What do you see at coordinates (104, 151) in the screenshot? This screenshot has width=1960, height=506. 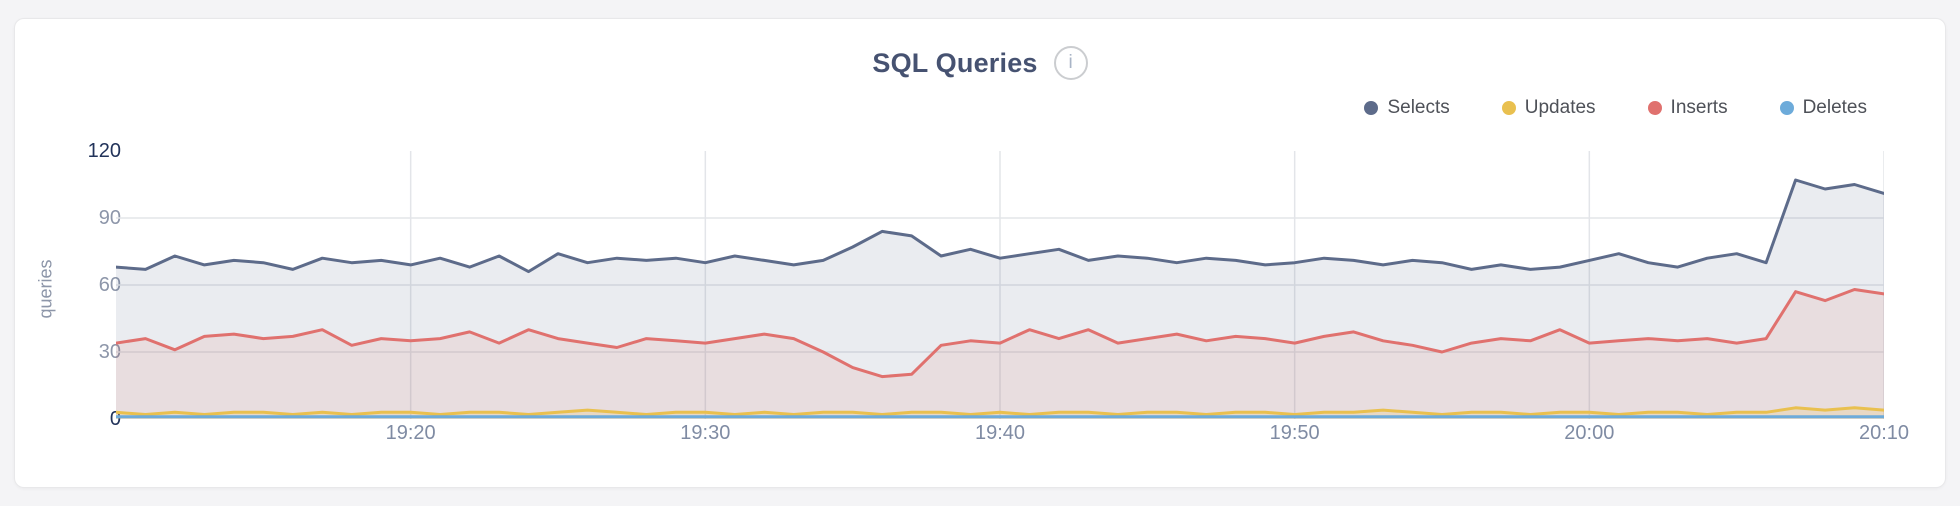 I see `y-tick-label: 120` at bounding box center [104, 151].